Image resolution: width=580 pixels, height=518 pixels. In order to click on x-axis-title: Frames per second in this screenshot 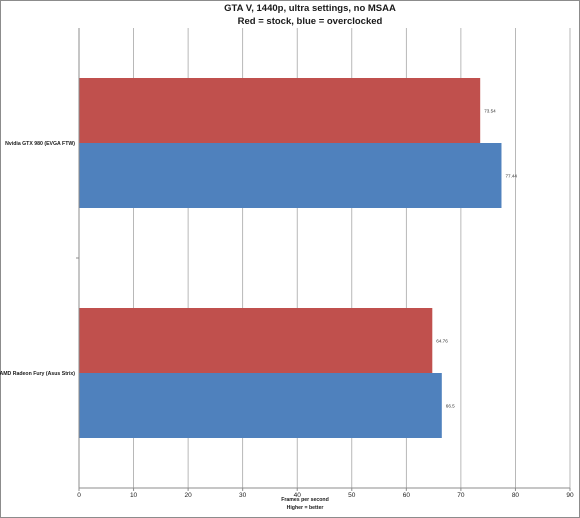, I will do `click(305, 500)`.